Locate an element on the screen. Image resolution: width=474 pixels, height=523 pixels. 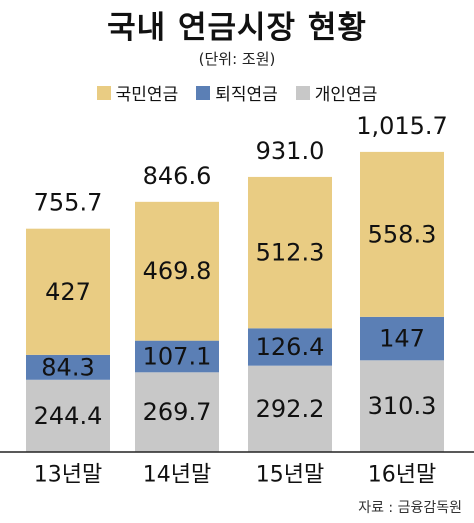
value-label-national-pension-1: 427 is located at coordinates (68, 292).